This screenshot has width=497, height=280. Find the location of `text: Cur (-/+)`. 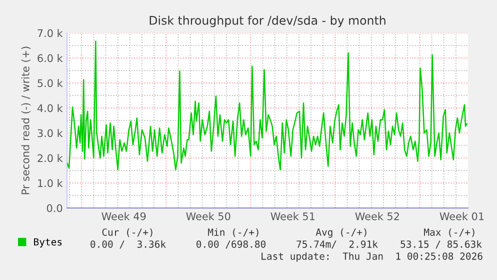

text: Cur (-/+) is located at coordinates (127, 232).